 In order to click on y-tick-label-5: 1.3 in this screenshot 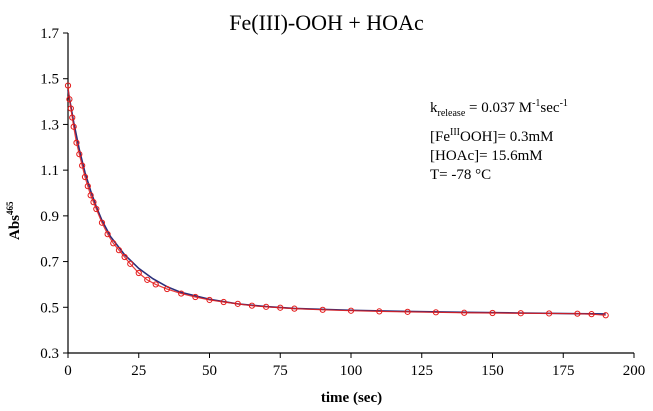, I will do `click(49, 125)`.